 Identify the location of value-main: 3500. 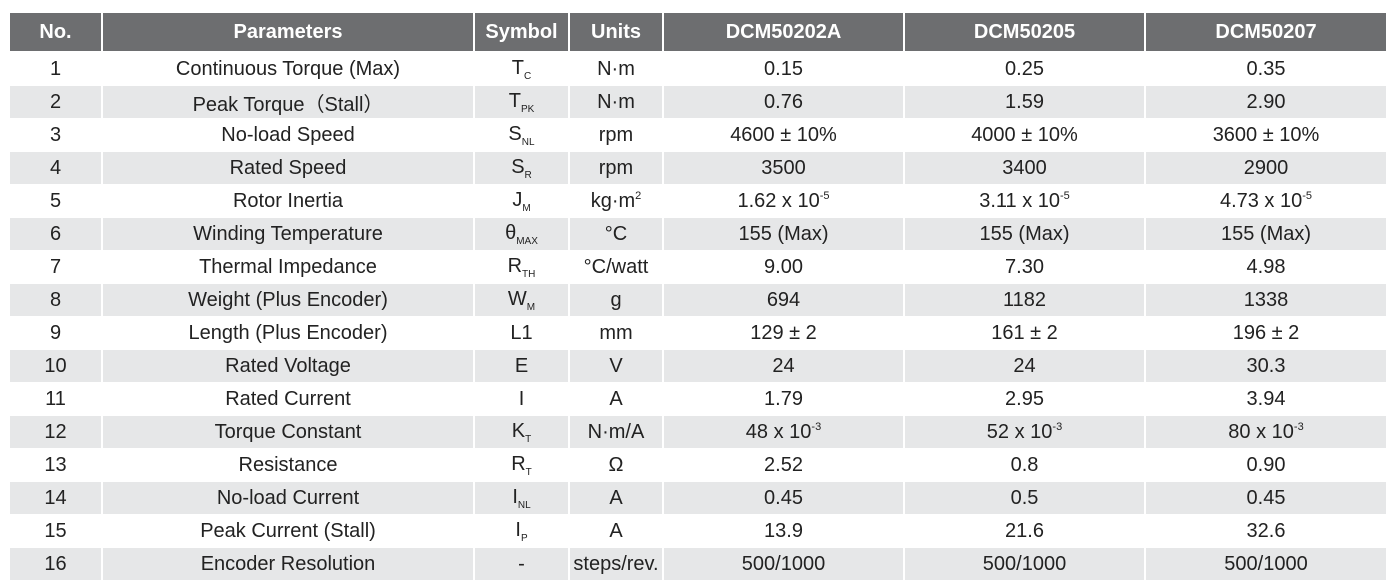
(783, 167).